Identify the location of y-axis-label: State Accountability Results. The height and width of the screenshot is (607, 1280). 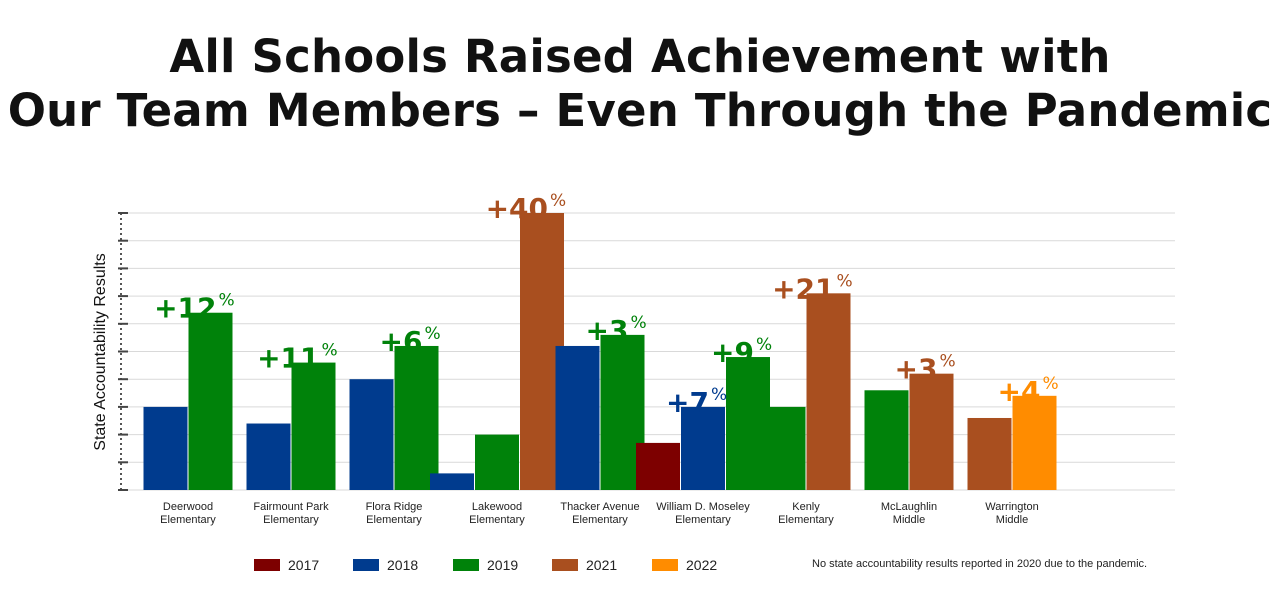
(100, 351).